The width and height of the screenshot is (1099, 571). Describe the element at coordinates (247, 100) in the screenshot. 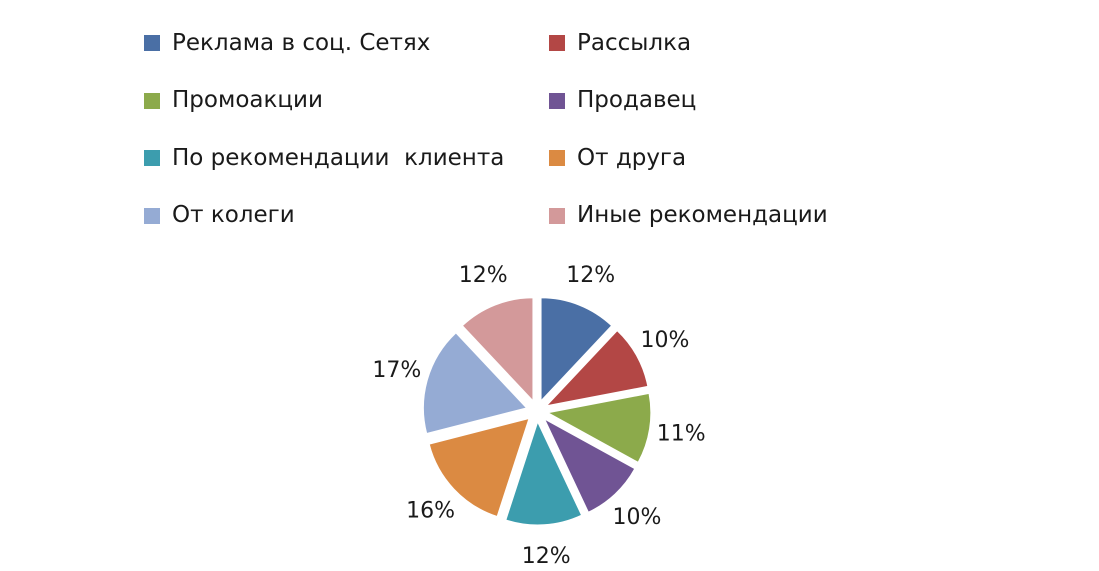

I see `legend-label: Промоакции` at that location.